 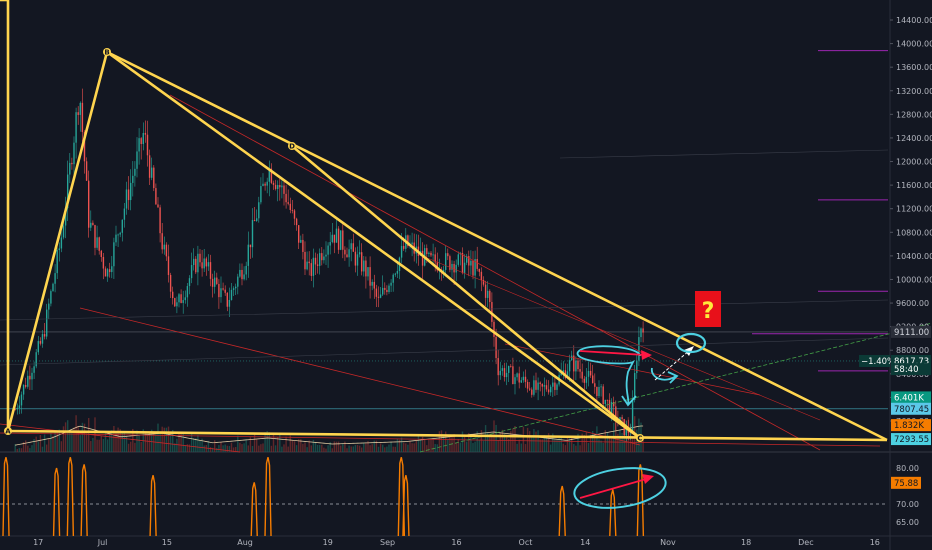 I want to click on cyan-hook-stroke, so click(x=665, y=375).